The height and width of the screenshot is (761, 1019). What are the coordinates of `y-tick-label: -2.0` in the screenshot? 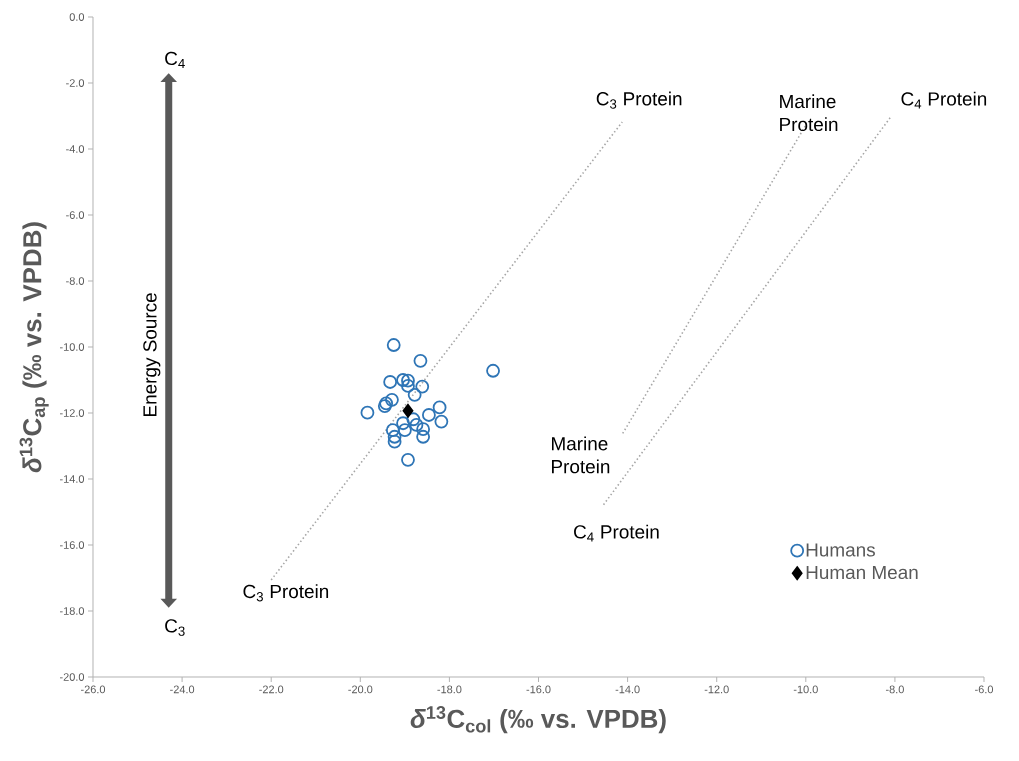 It's located at (75, 83).